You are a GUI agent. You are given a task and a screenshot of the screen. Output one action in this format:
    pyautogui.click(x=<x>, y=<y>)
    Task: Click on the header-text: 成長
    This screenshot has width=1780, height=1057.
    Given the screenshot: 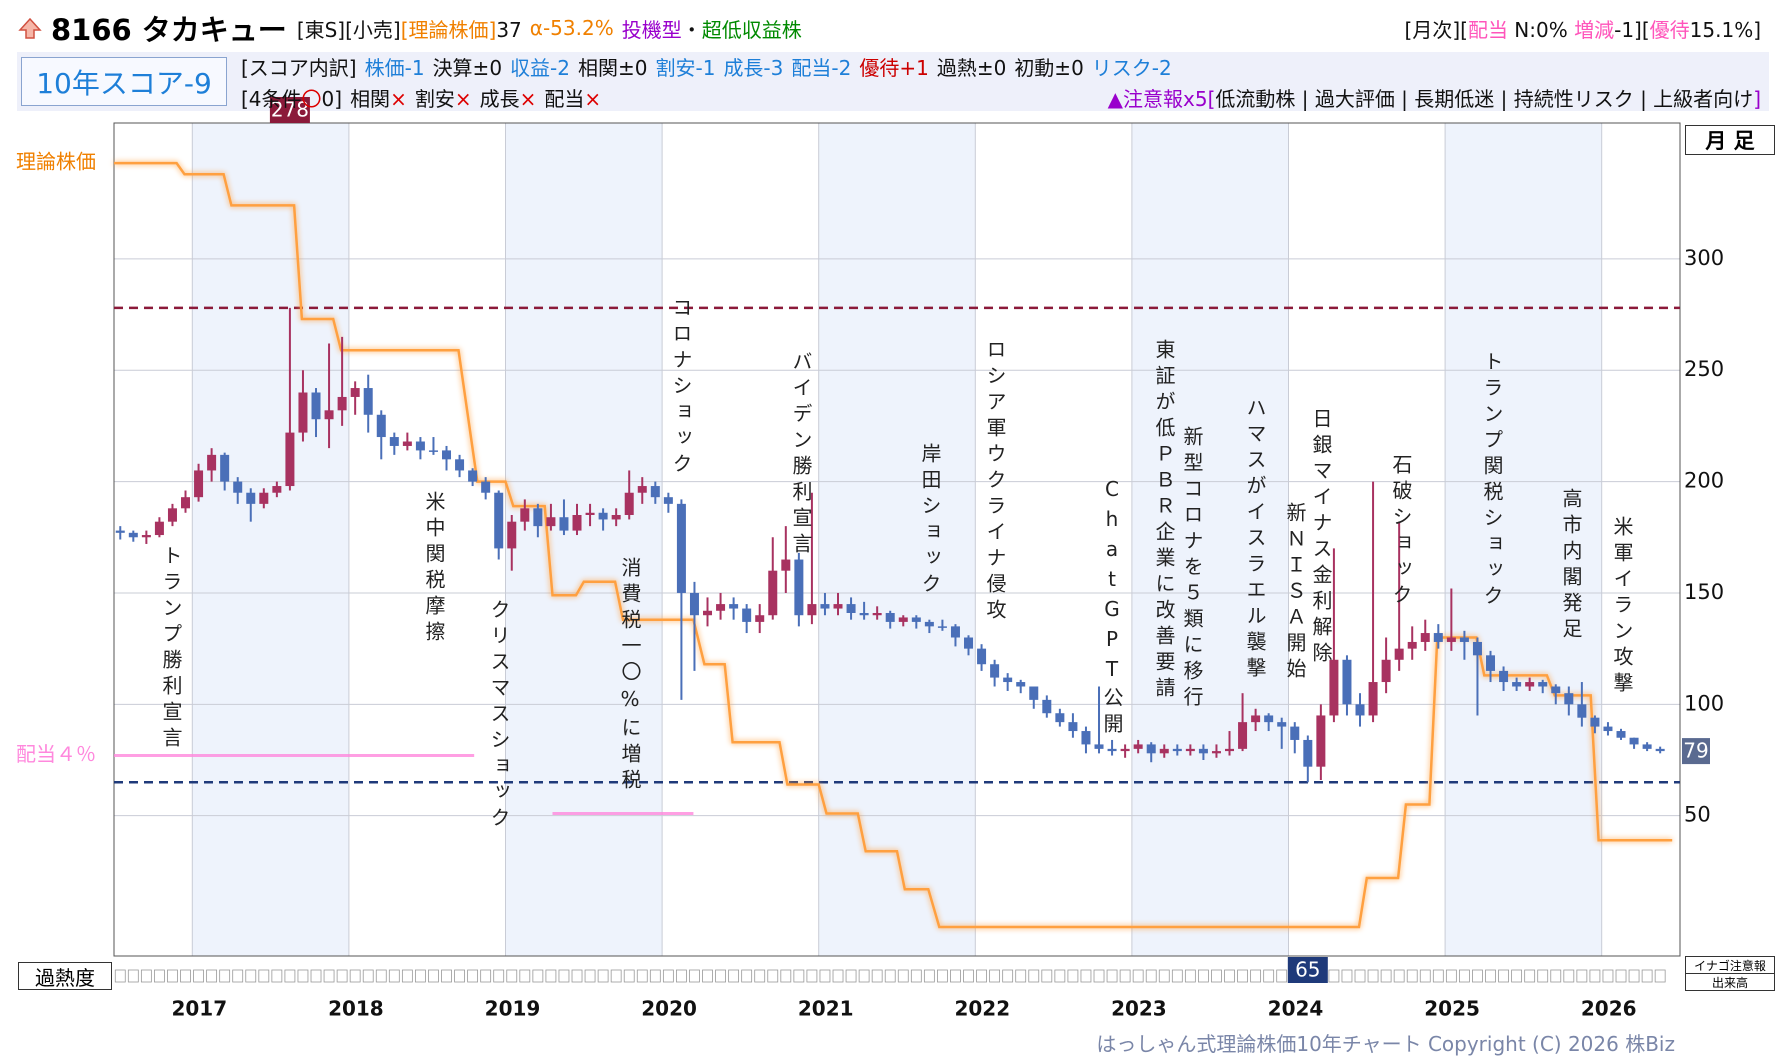 What is the action you would take?
    pyautogui.click(x=499, y=98)
    